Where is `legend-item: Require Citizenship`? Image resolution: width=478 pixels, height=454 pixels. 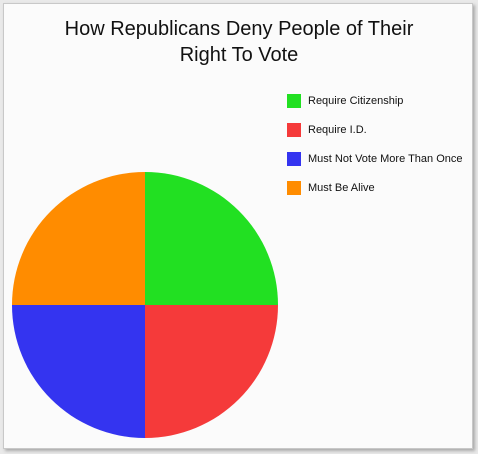
legend-item: Require Citizenship is located at coordinates (379, 101).